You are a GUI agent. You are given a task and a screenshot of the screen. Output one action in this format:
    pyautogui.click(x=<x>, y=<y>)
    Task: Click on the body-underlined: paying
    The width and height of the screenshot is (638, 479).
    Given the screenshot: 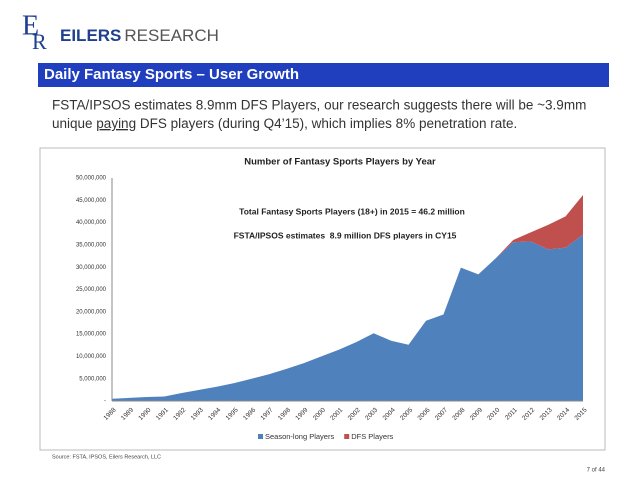 What is the action you would take?
    pyautogui.click(x=116, y=123)
    